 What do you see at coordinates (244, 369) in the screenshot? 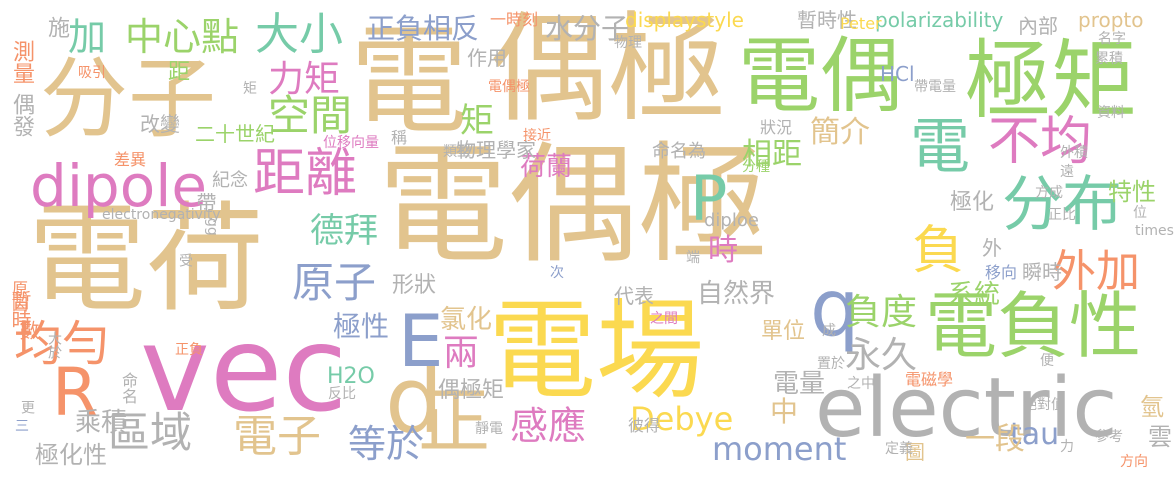
I see `word: vec` at bounding box center [244, 369].